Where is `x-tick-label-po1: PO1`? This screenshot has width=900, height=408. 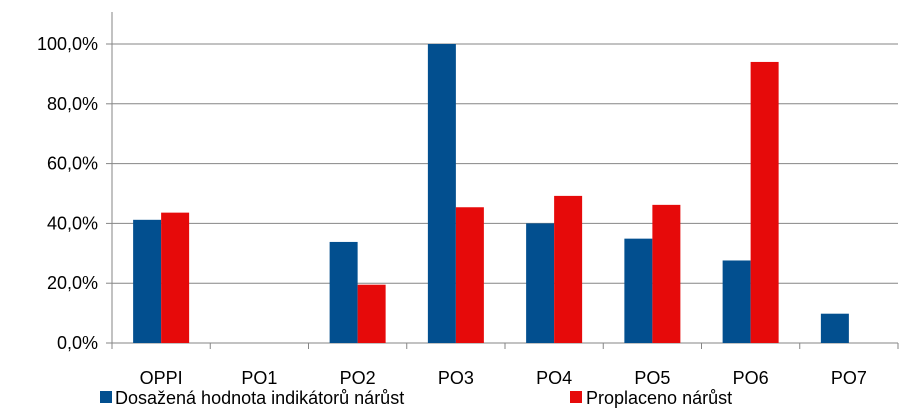 x-tick-label-po1: PO1 is located at coordinates (259, 378).